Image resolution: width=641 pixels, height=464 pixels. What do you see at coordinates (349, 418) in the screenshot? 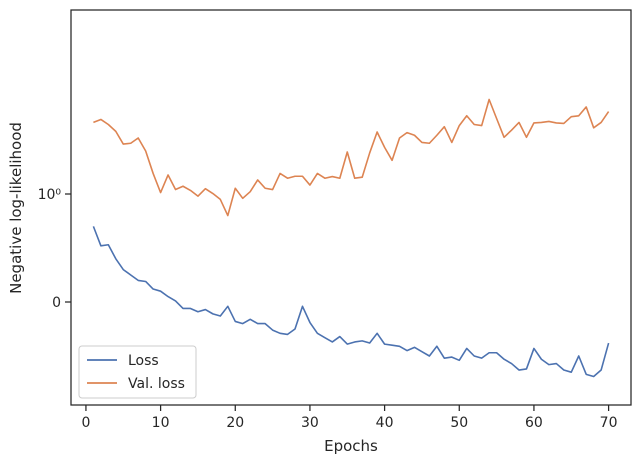
I see `x-ticks: 0 10 20 30 40 50 60 70` at bounding box center [349, 418].